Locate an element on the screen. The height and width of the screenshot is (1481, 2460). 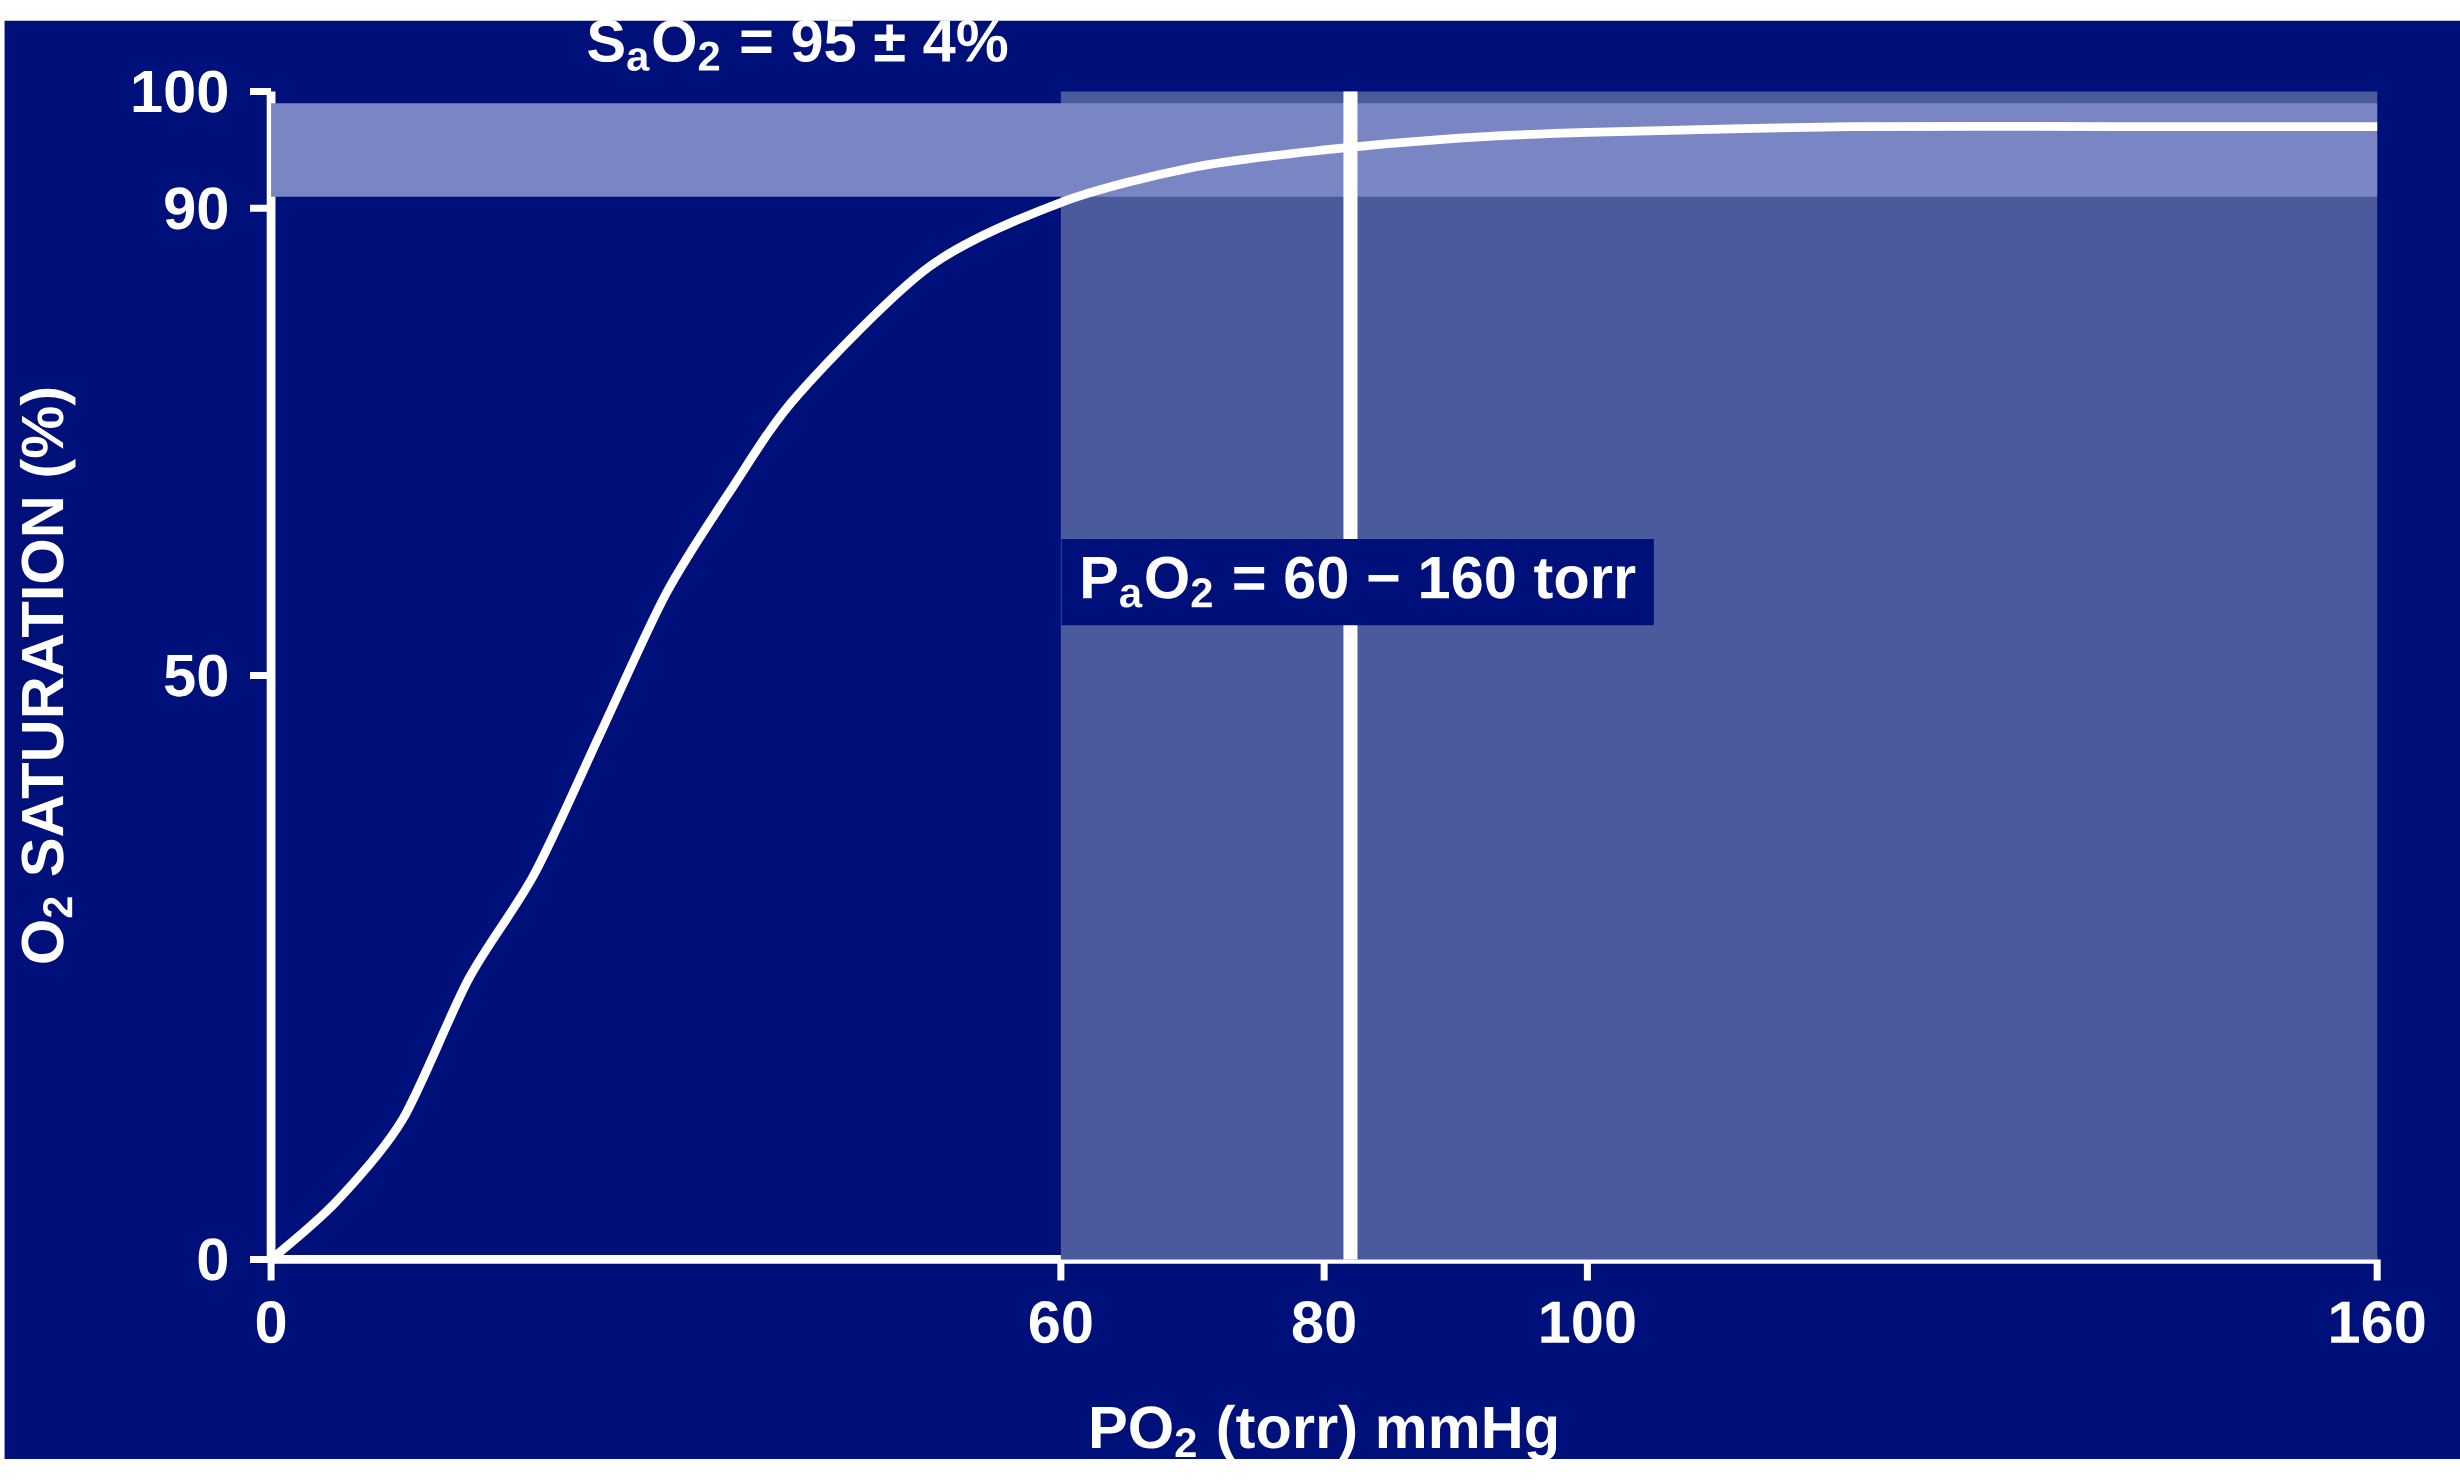
y-axis-title: O$_{2}$ SATURATION (%) is located at coordinates (47, 676).